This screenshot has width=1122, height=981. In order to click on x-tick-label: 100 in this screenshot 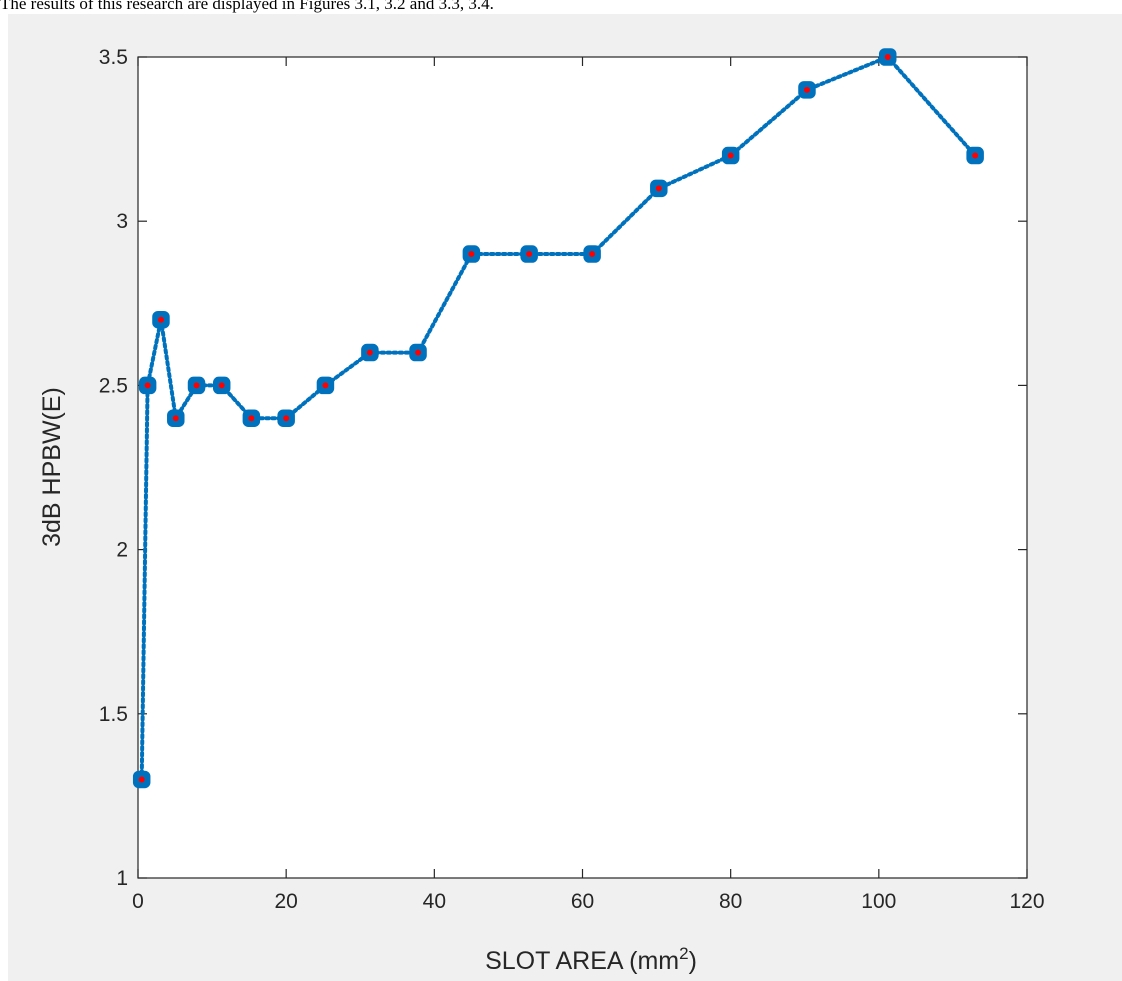, I will do `click(878, 901)`.